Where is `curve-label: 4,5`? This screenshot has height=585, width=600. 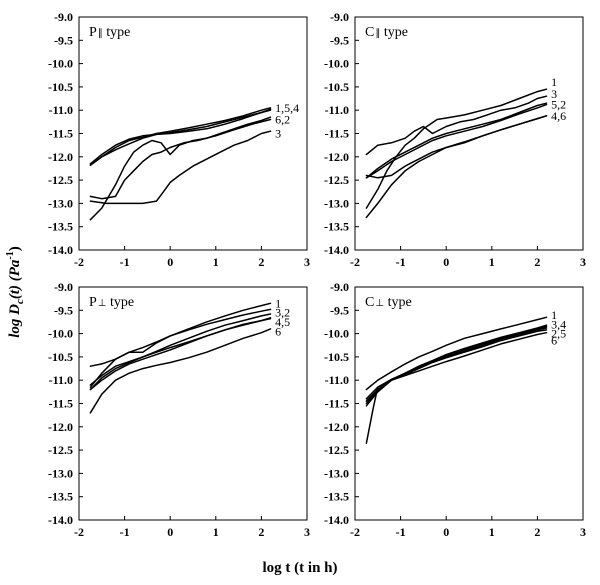 curve-label: 4,5 is located at coordinates (282, 322).